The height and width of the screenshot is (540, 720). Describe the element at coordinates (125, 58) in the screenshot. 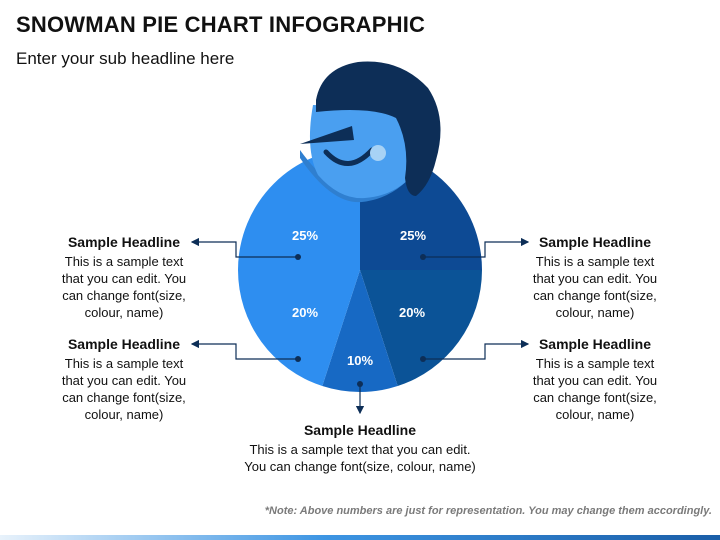

I see `page-subtitle: Enter your sub headline here` at that location.